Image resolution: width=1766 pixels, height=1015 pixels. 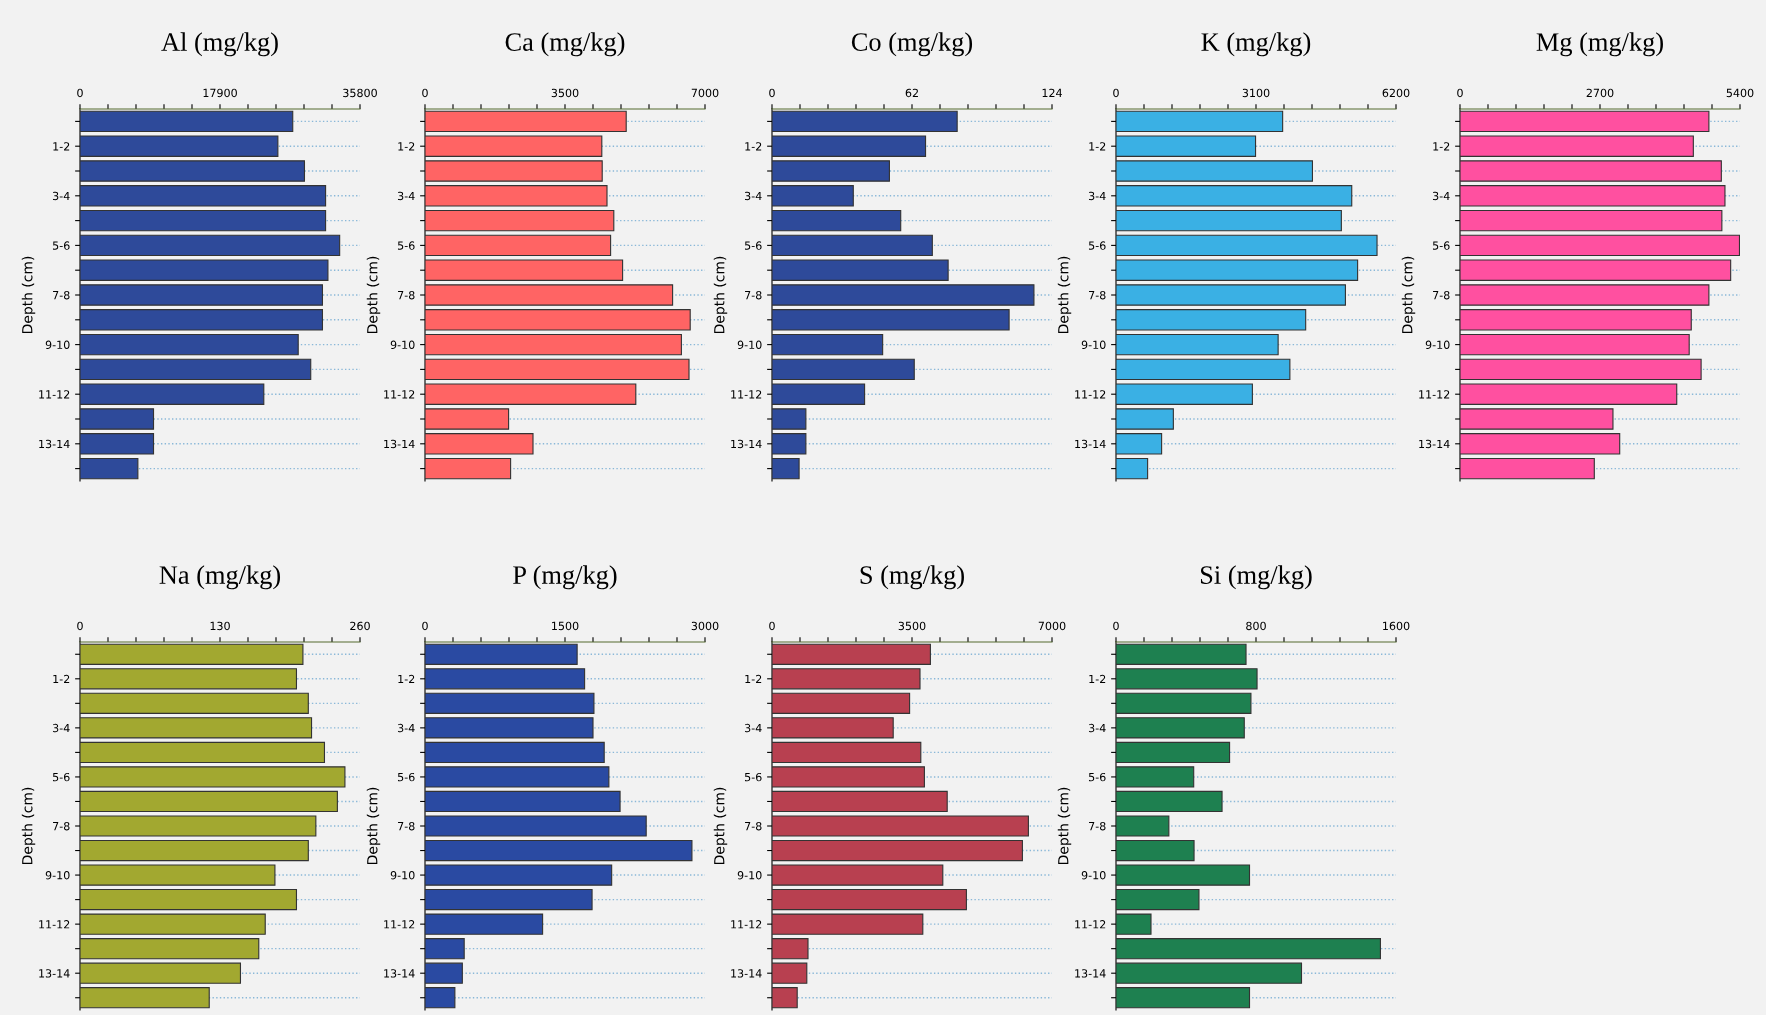 I want to click on x-tick-label: 17900, so click(x=220, y=93).